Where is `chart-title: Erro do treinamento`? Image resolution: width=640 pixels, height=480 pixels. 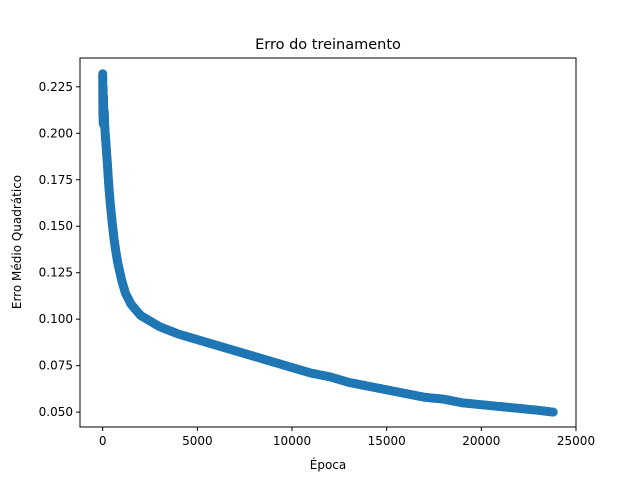
chart-title: Erro do treinamento is located at coordinates (328, 45).